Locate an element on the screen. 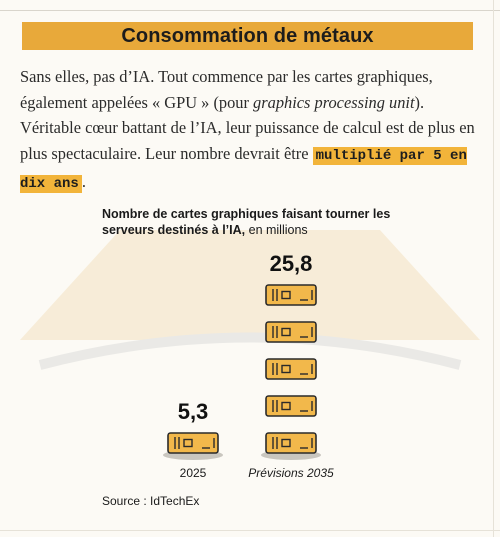  value-label-2035: 25,8 is located at coordinates (291, 263).